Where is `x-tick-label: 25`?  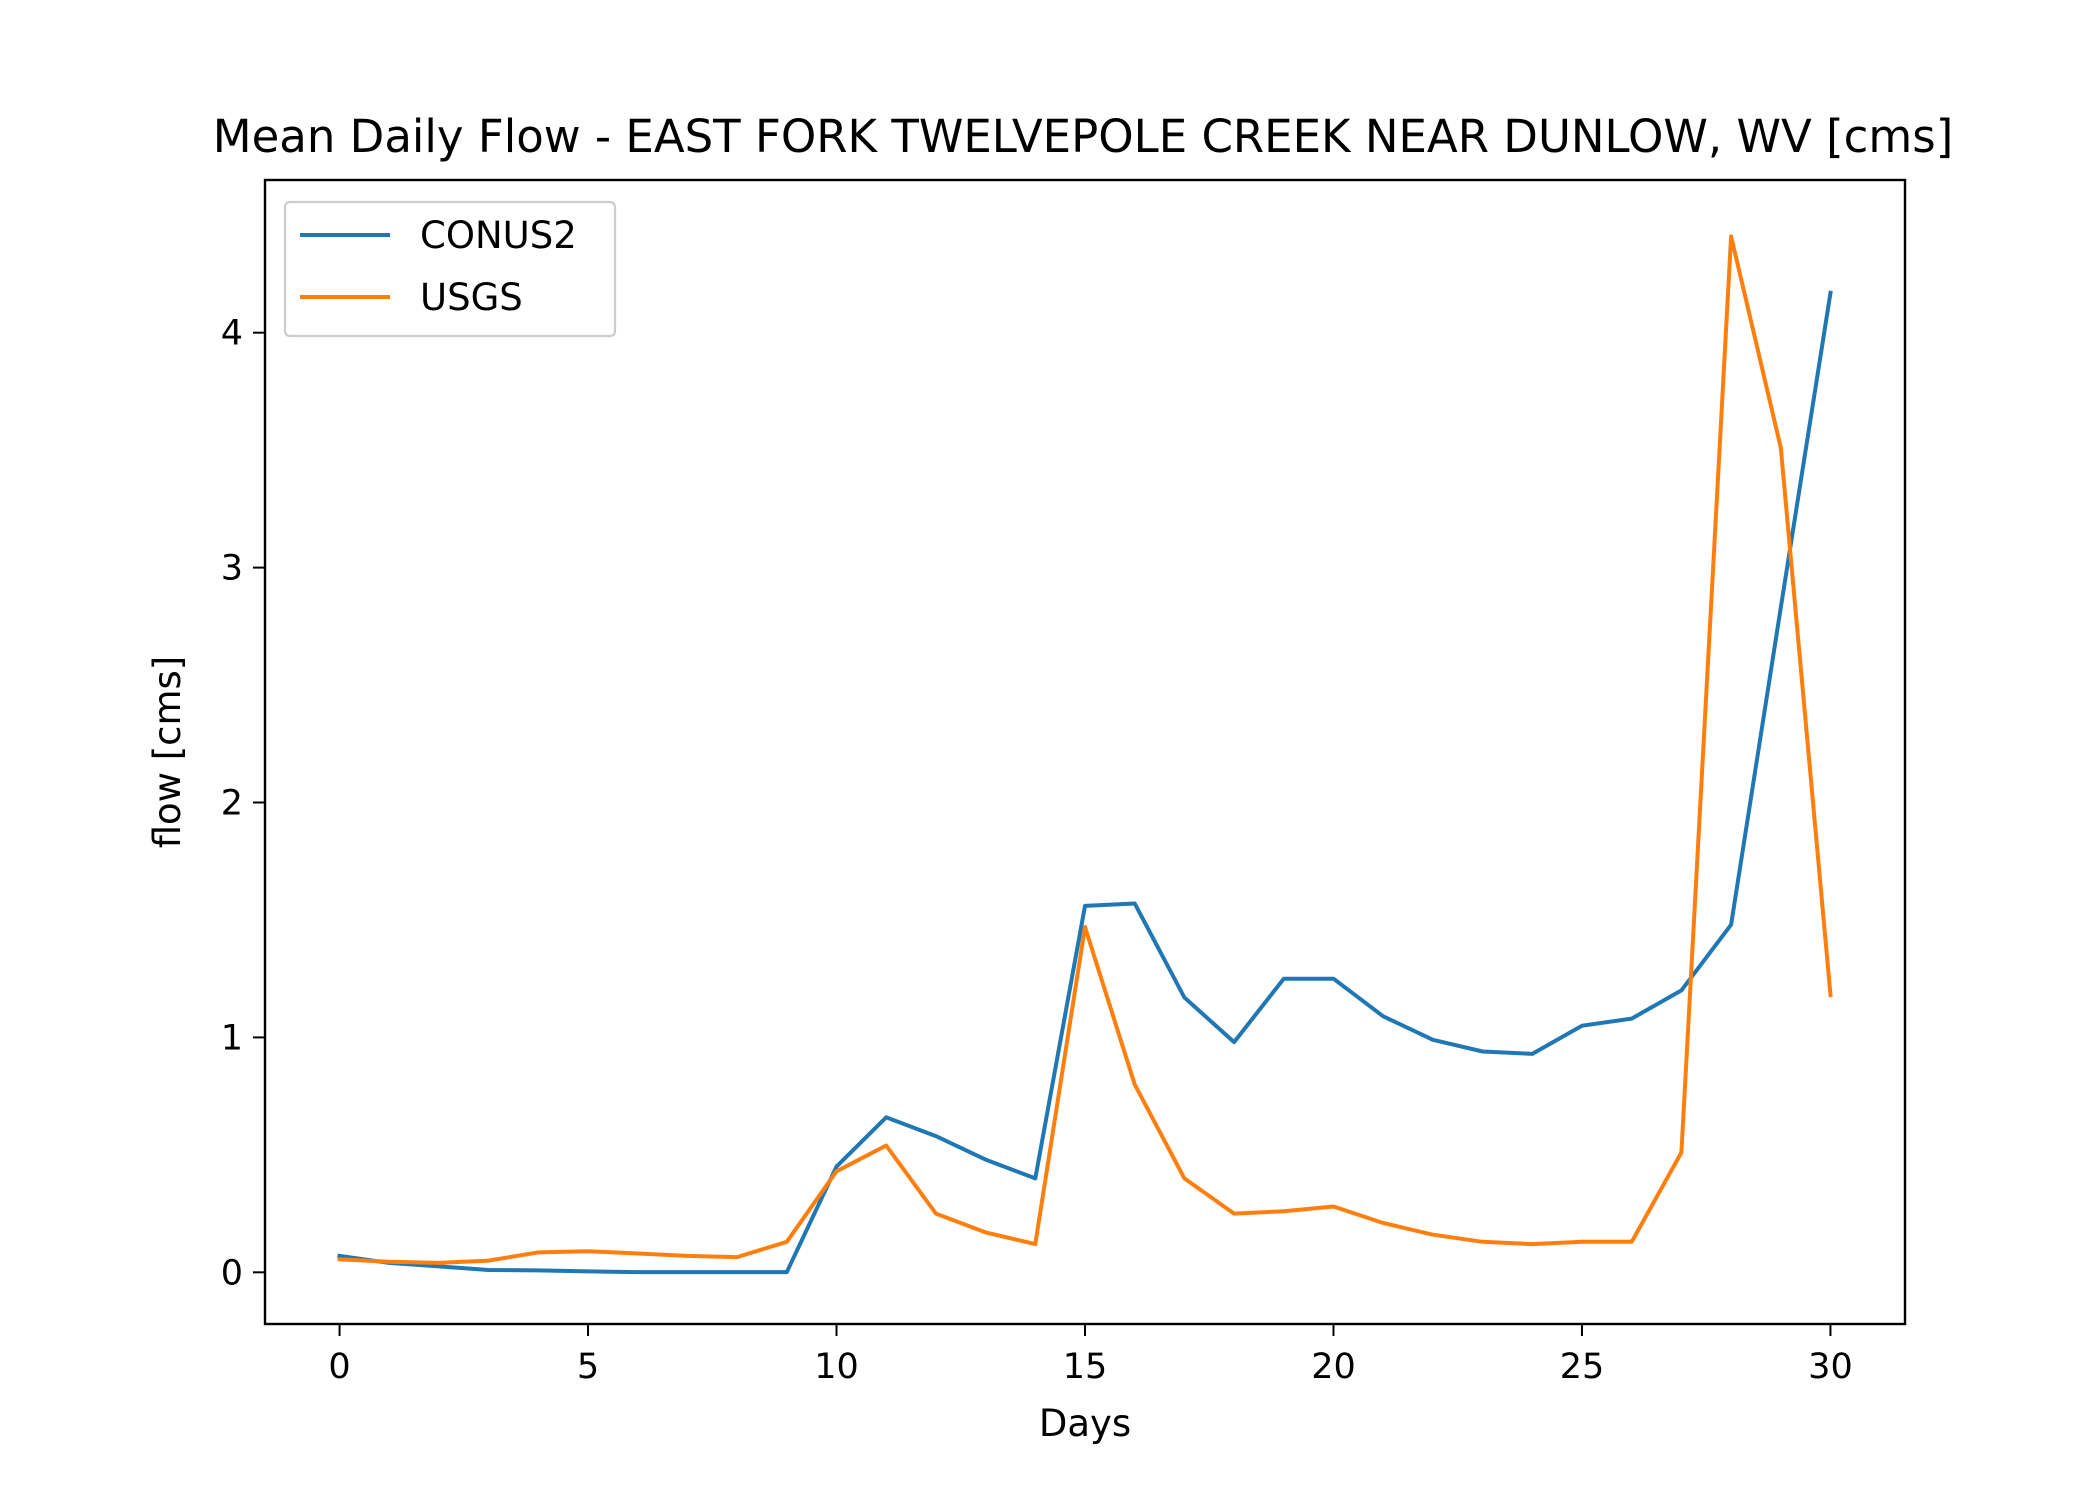 x-tick-label: 25 is located at coordinates (1582, 1367).